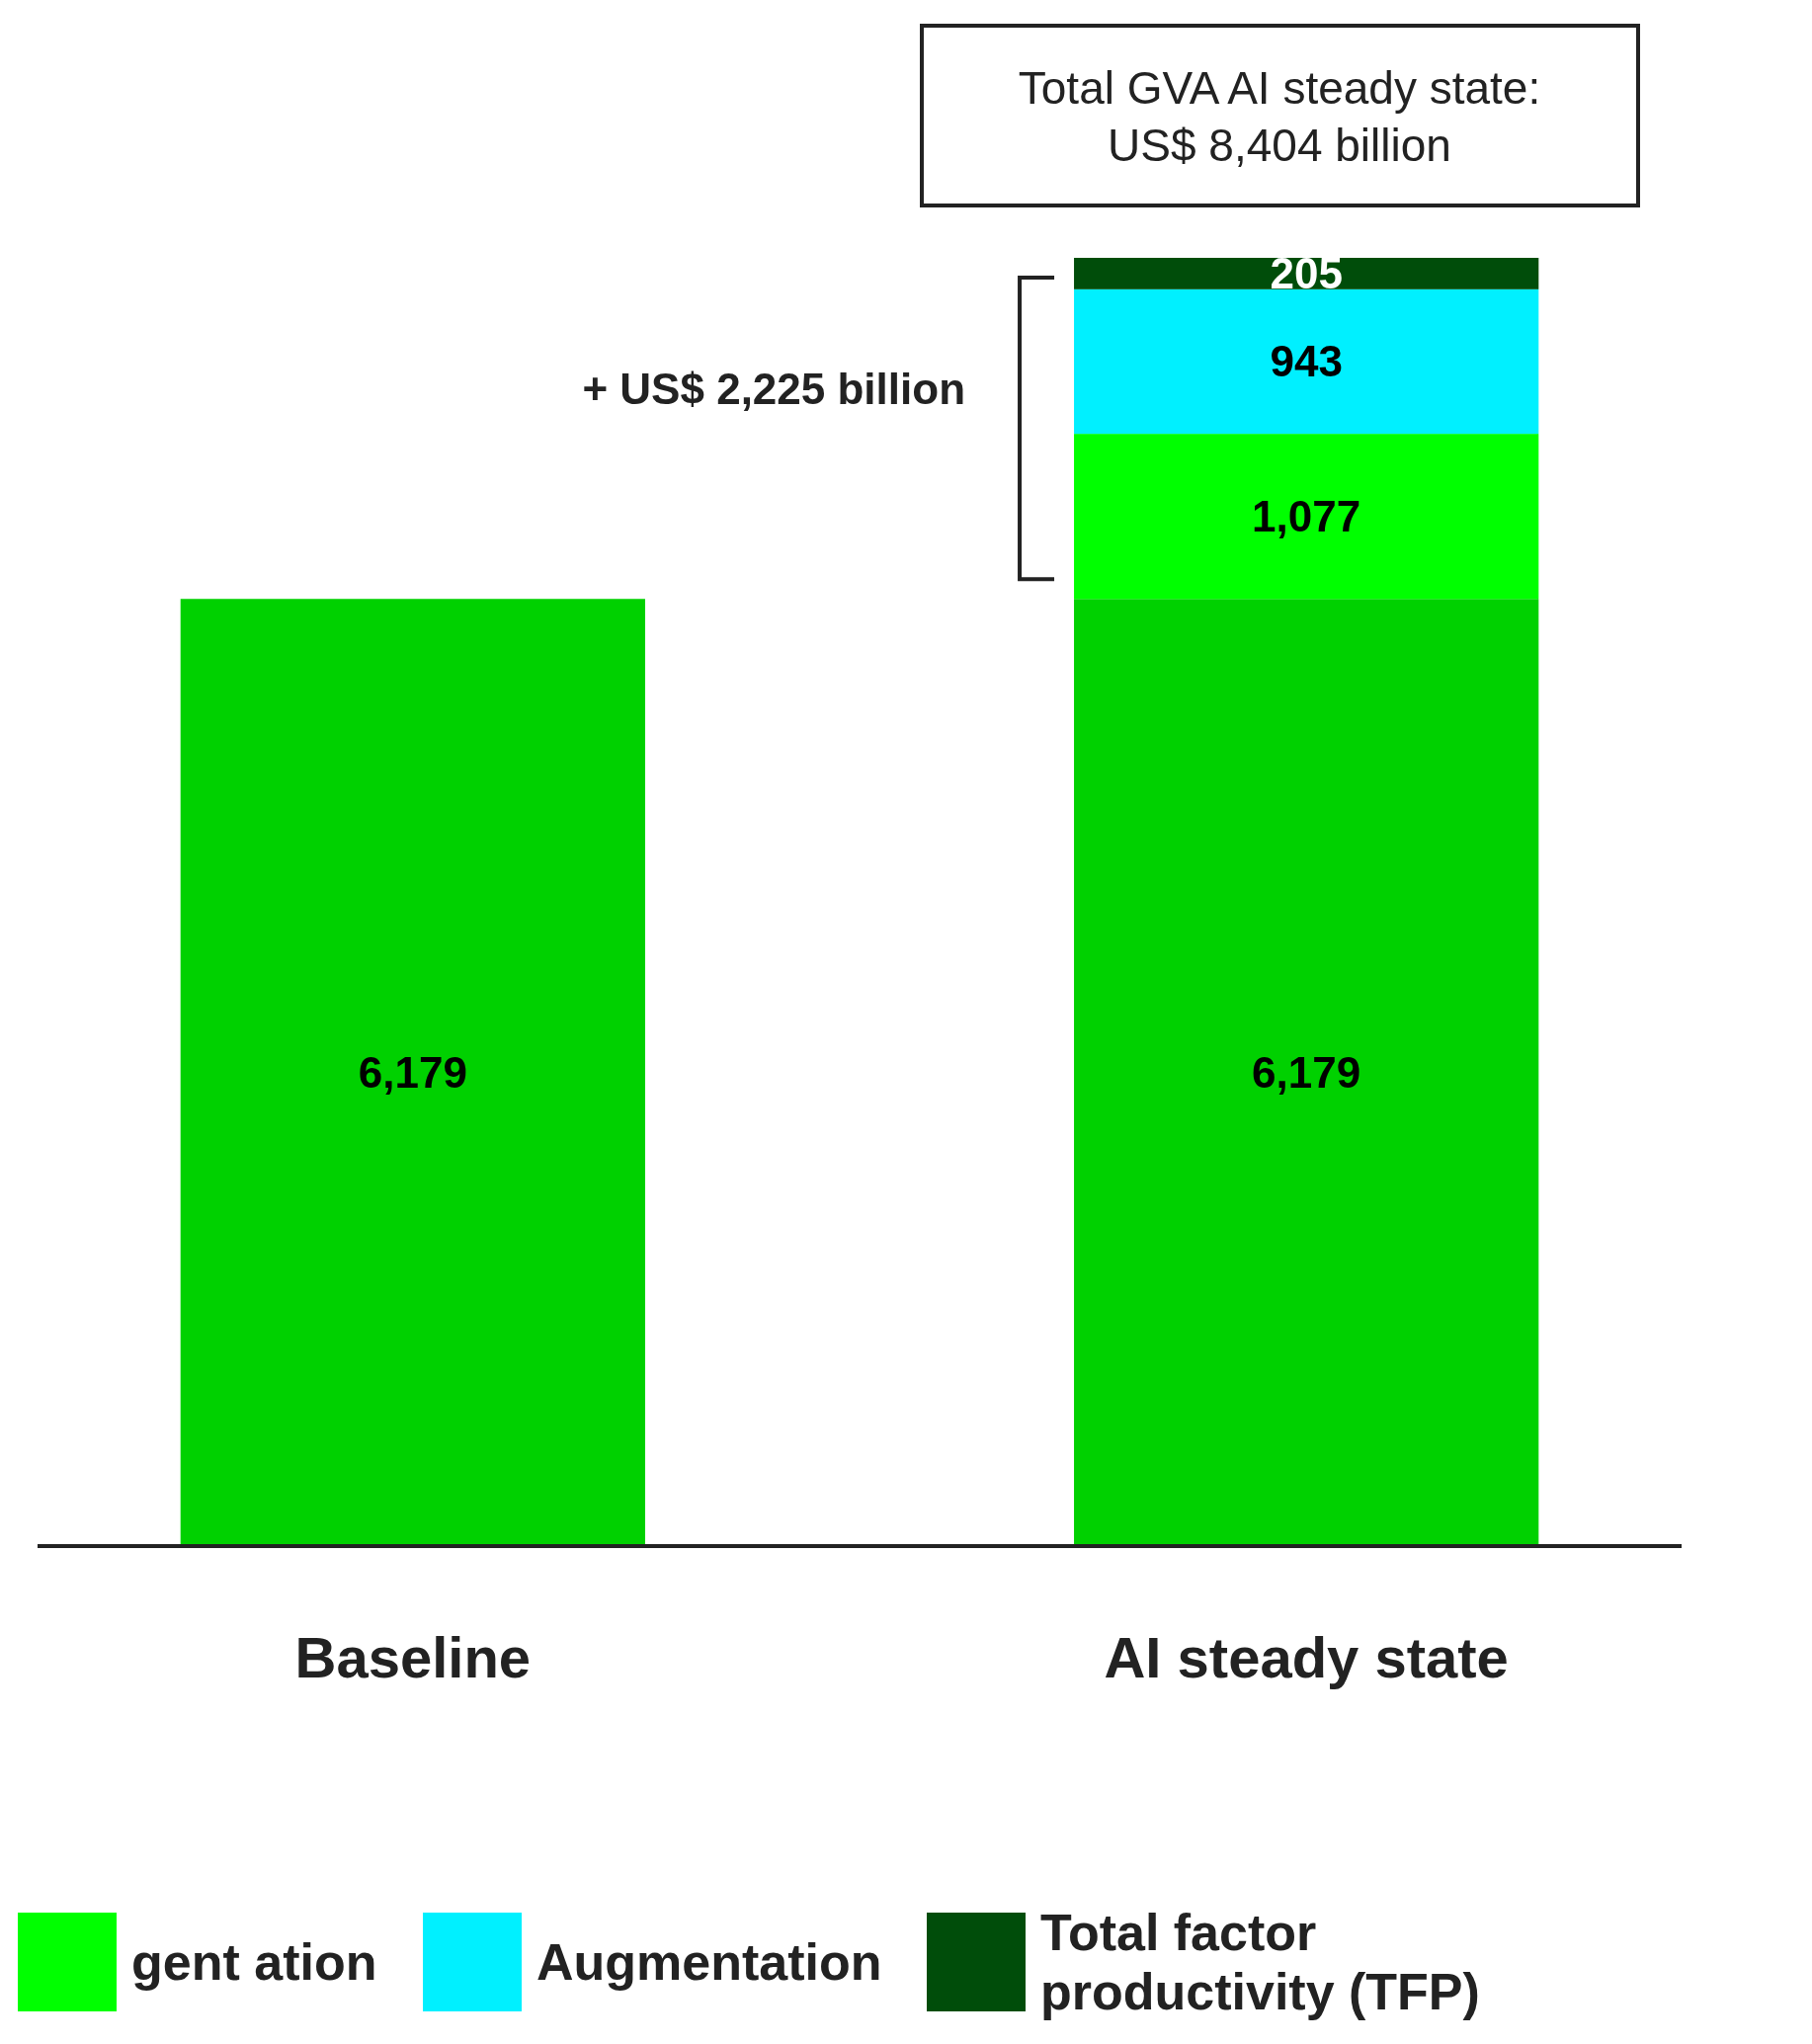 This screenshot has height=2044, width=1812. I want to click on legend-label: Augmentation, so click(709, 1963).